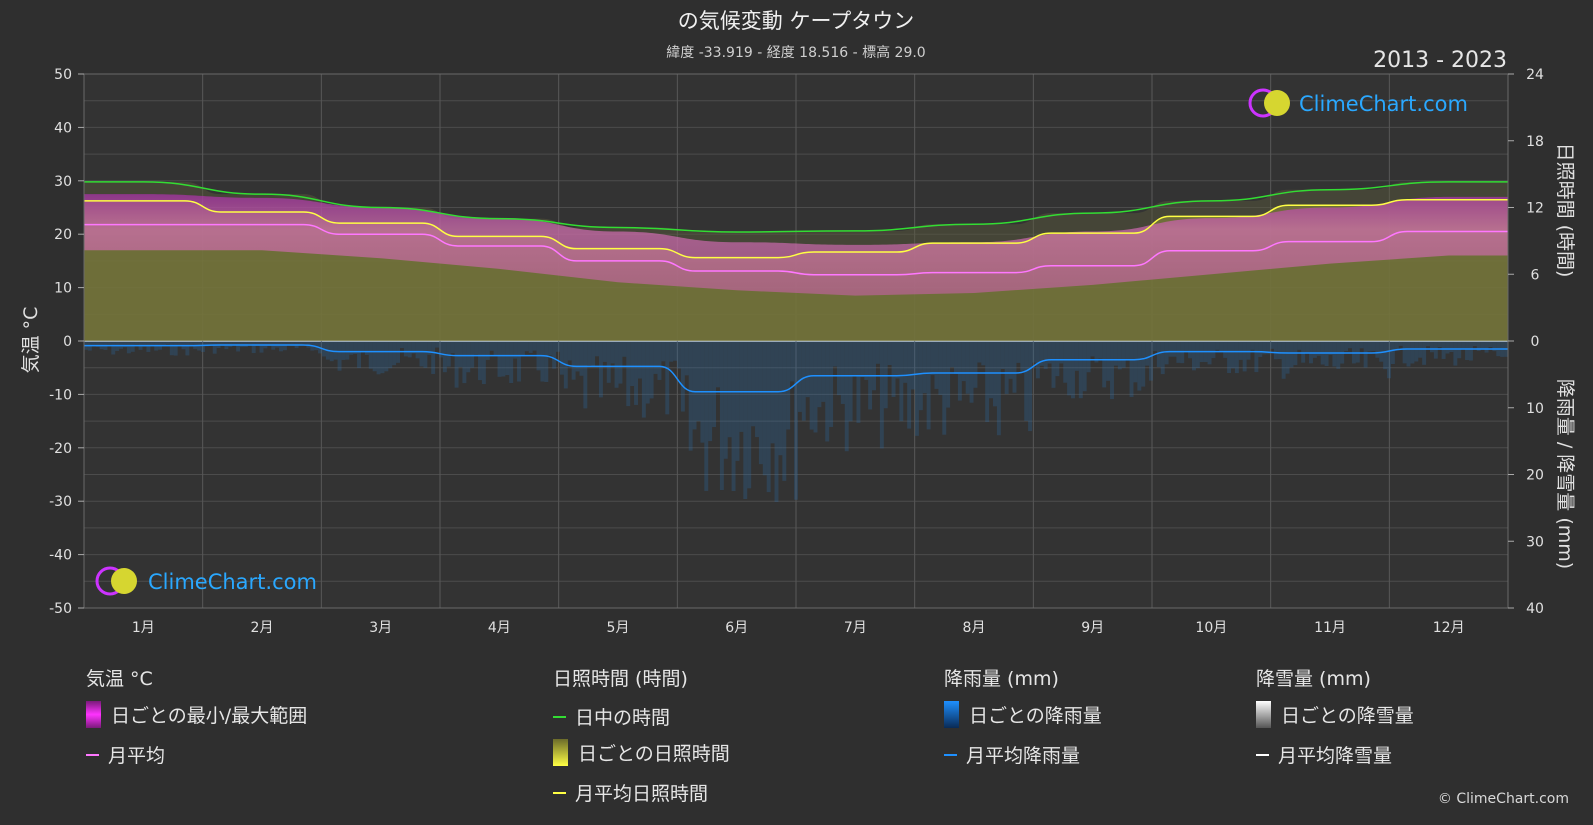  I want to click on legend-snow-avg-label: 月平均降雪量, so click(1335, 756).